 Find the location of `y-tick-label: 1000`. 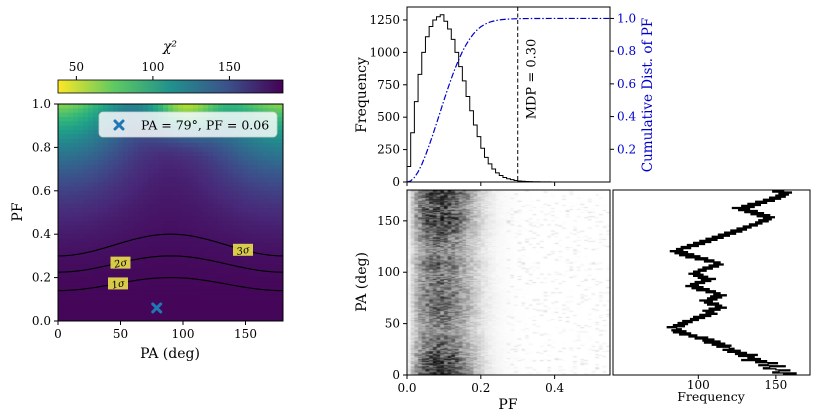

y-tick-label: 1000 is located at coordinates (384, 52).